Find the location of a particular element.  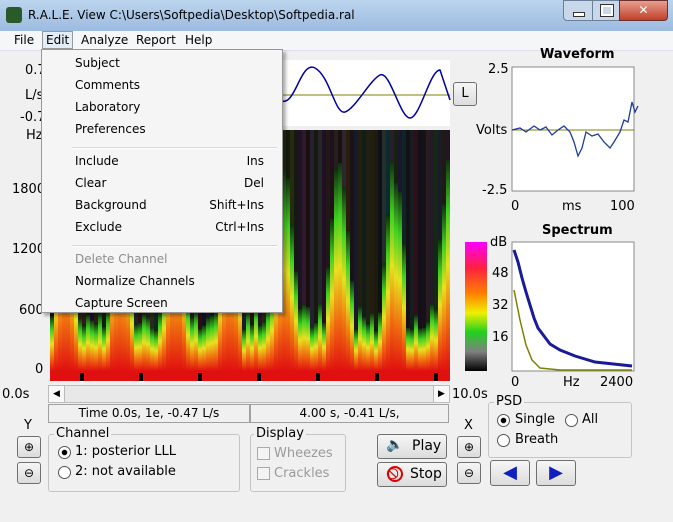

spectrum-baseline-curve is located at coordinates (572, 330).